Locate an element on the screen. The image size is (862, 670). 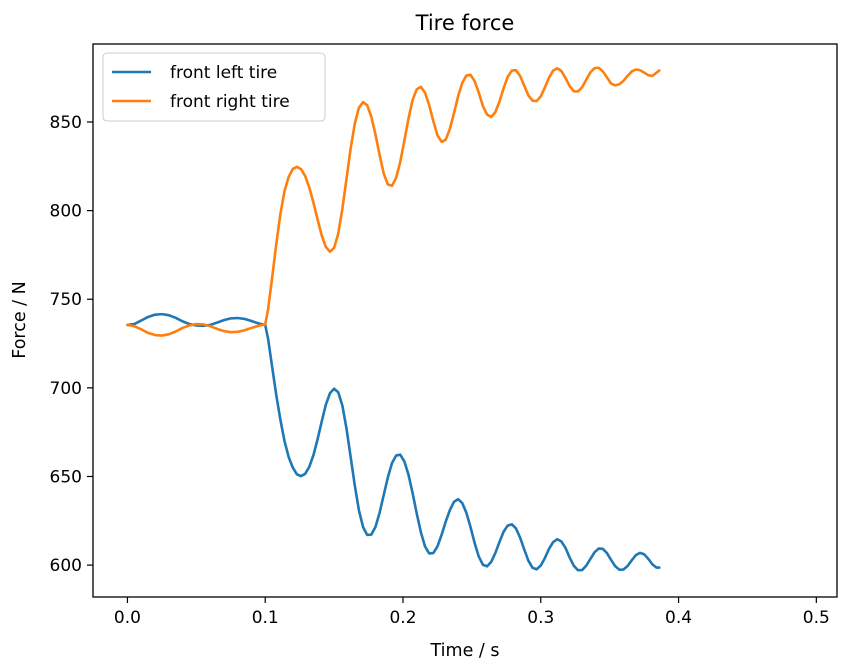
y-tick-label: 850 is located at coordinates (66, 123).